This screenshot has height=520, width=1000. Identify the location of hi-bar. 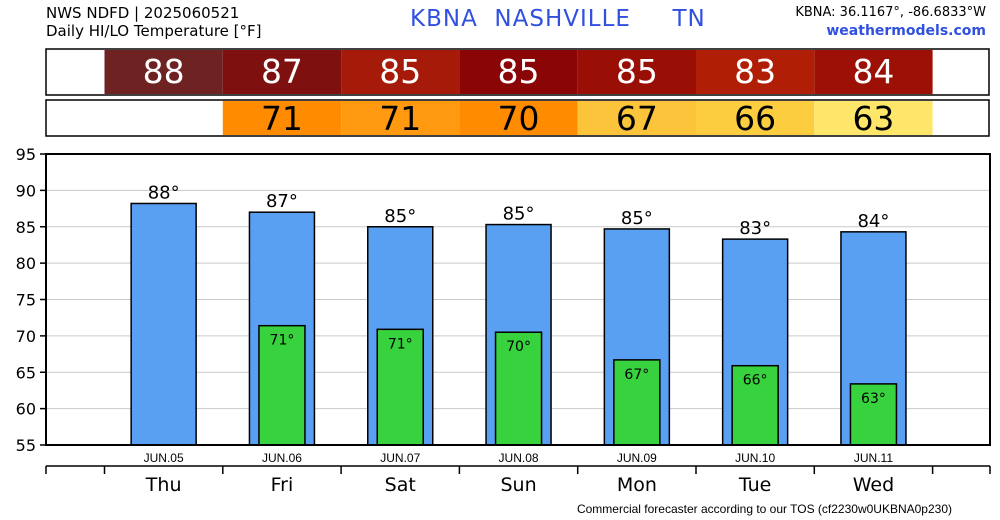
(163, 324).